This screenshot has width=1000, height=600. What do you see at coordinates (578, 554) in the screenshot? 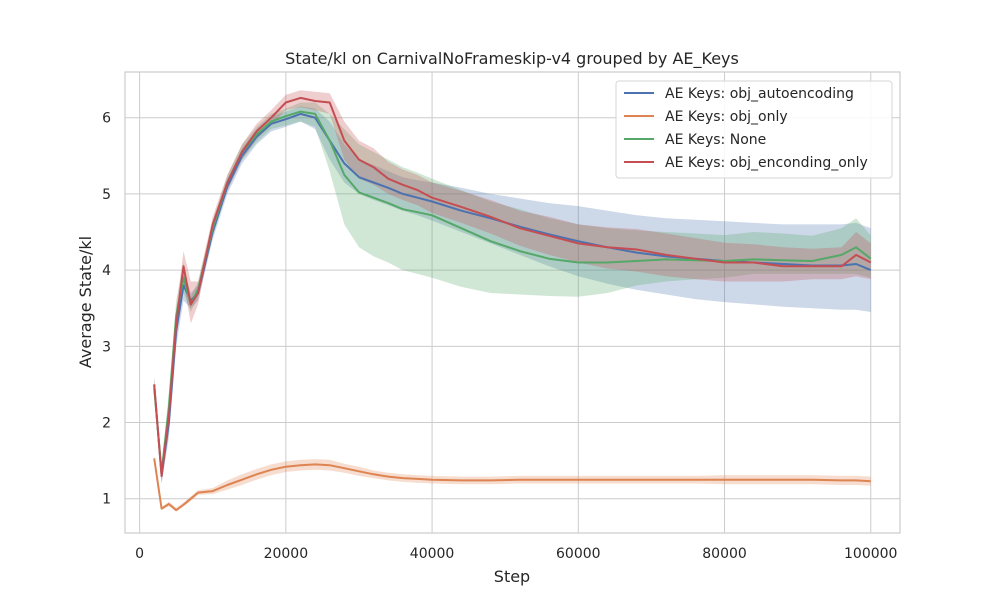
I see `x-tick-label: 60000` at bounding box center [578, 554].